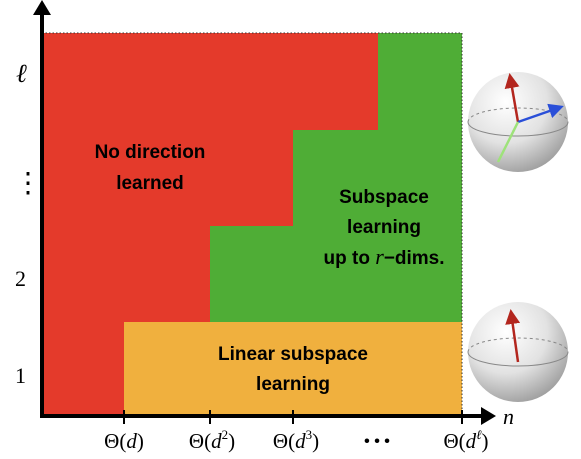  Describe the element at coordinates (20, 375) in the screenshot. I see `y-tick-1: 1` at that location.